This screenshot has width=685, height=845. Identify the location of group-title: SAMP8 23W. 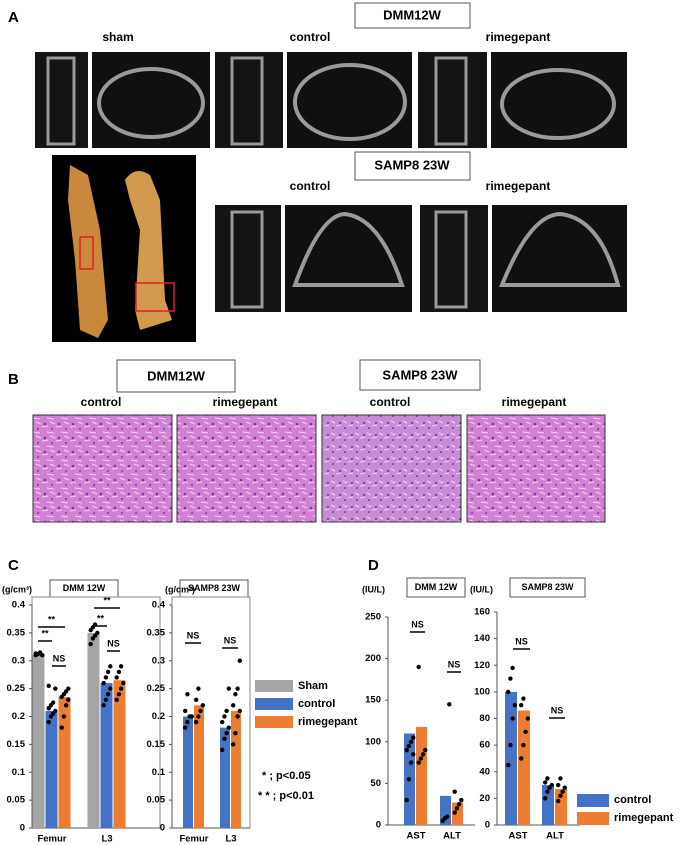
(412, 164).